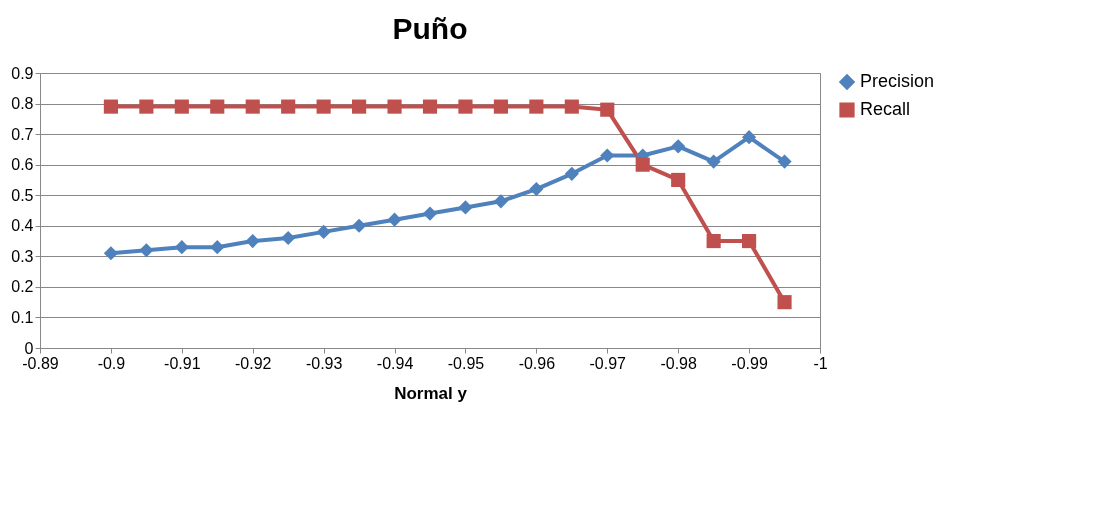 The width and height of the screenshot is (1097, 514). Describe the element at coordinates (395, 363) in the screenshot. I see `x-tick-label: -0.94` at that location.